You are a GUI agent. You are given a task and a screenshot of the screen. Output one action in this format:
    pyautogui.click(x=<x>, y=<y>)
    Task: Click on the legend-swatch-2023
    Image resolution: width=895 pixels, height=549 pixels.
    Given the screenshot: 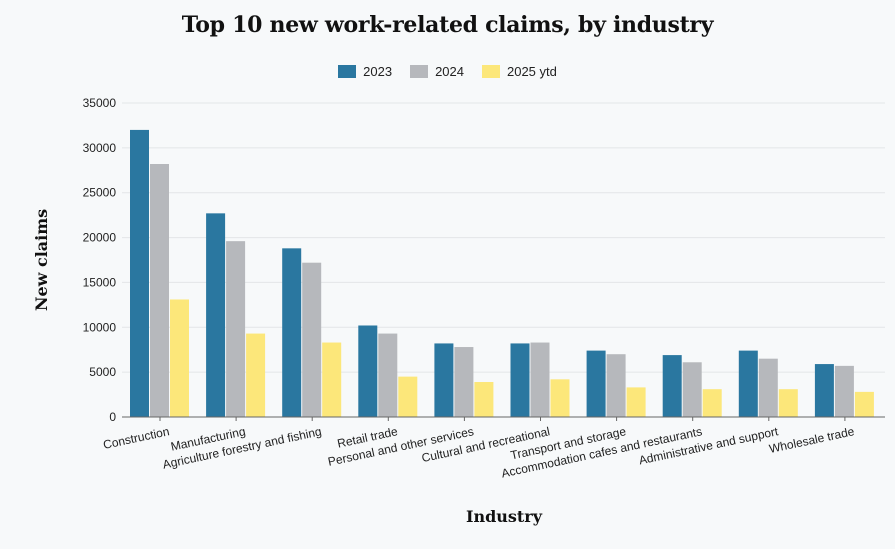 What is the action you would take?
    pyautogui.click(x=347, y=71)
    